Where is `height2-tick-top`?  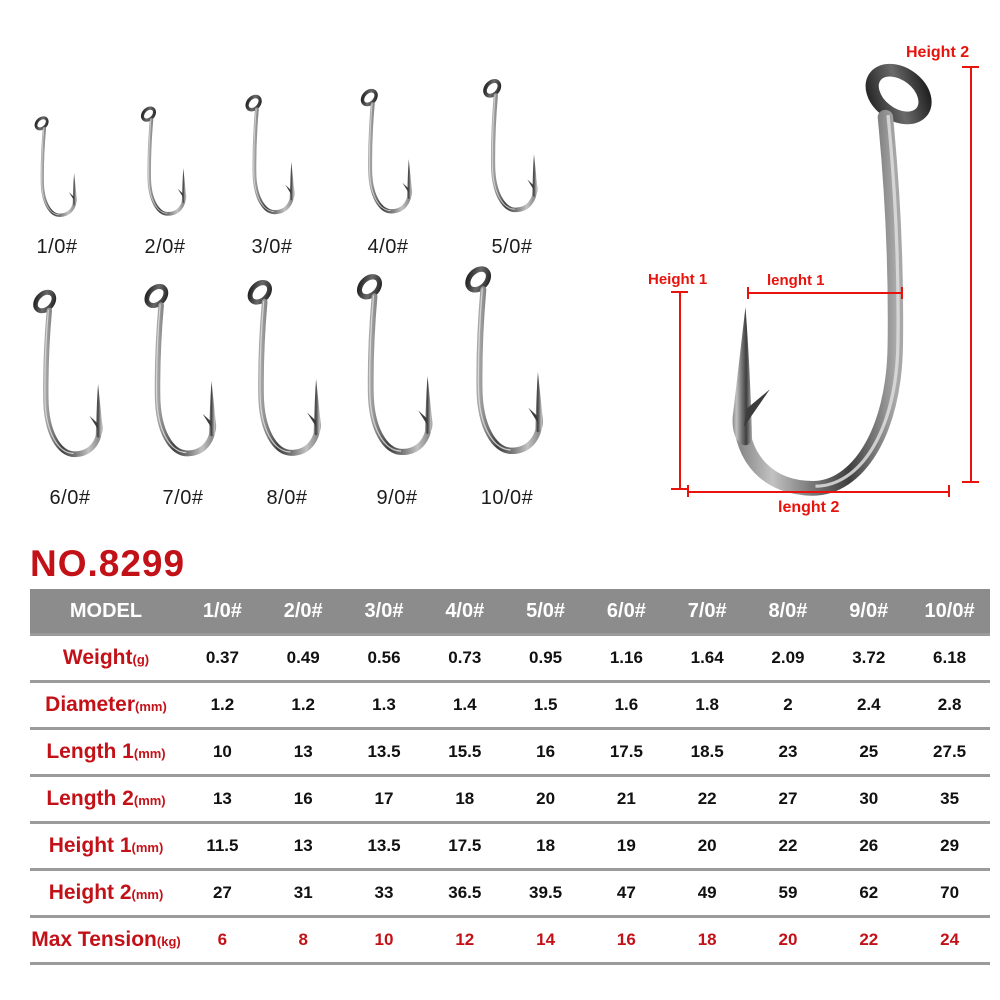 height2-tick-top is located at coordinates (970, 67).